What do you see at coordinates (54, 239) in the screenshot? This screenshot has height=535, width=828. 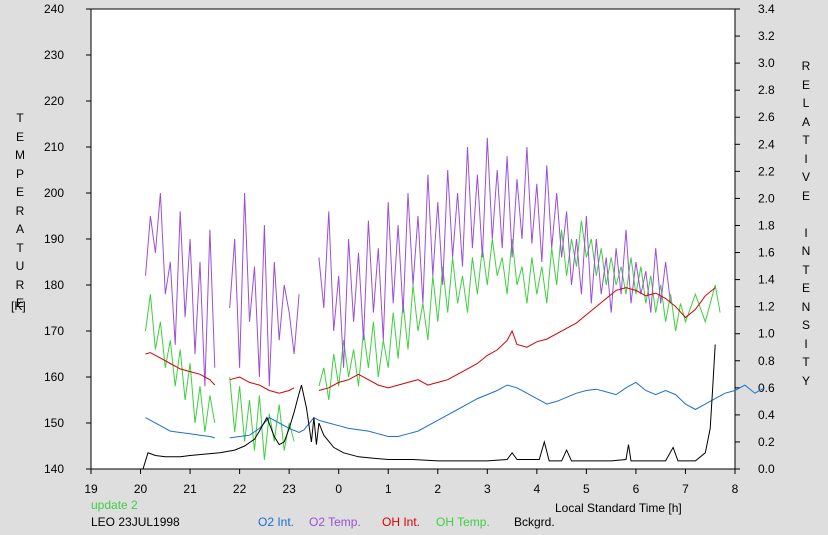 I see `y-left-tick-label: 190` at bounding box center [54, 239].